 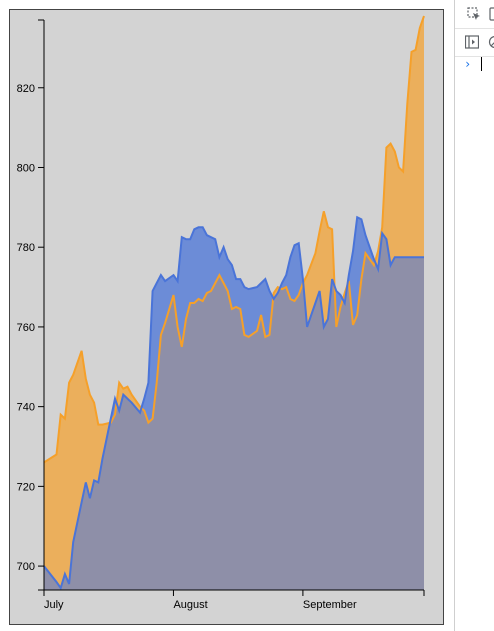 I want to click on inspect-element-icon, so click(x=474, y=14).